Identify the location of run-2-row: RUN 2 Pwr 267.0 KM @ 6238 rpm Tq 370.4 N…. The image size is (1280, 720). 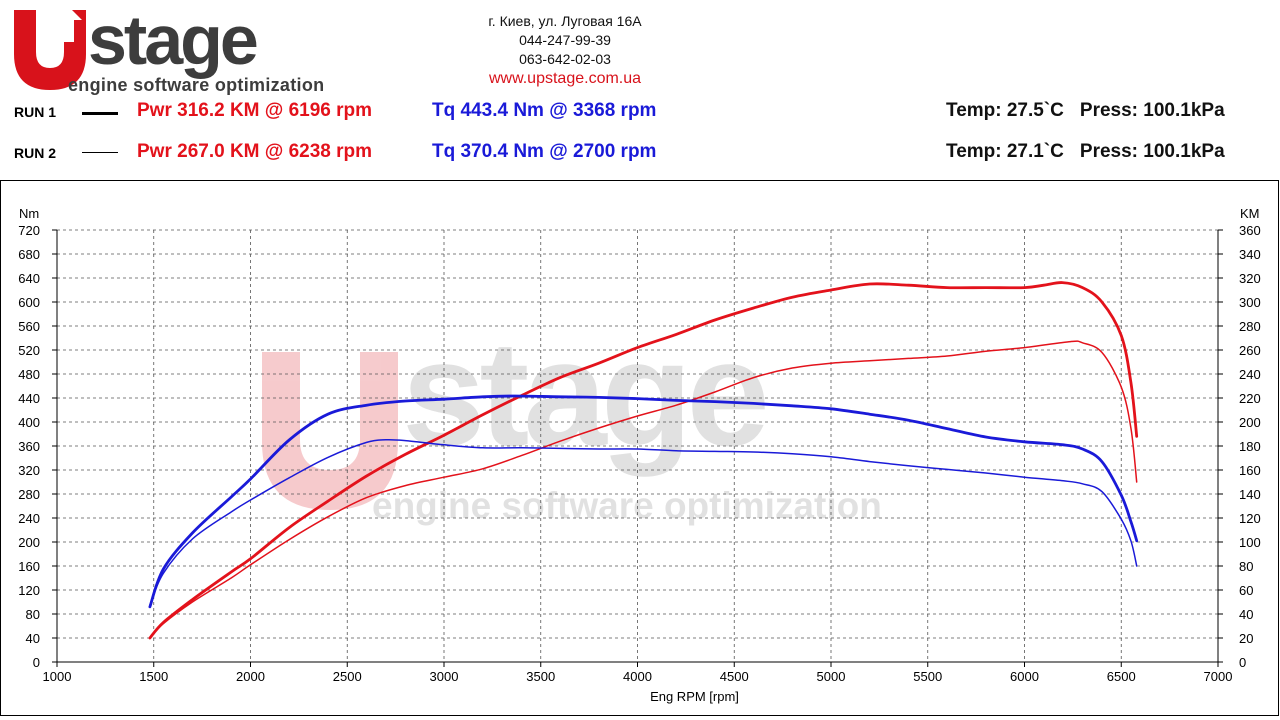
(644, 152).